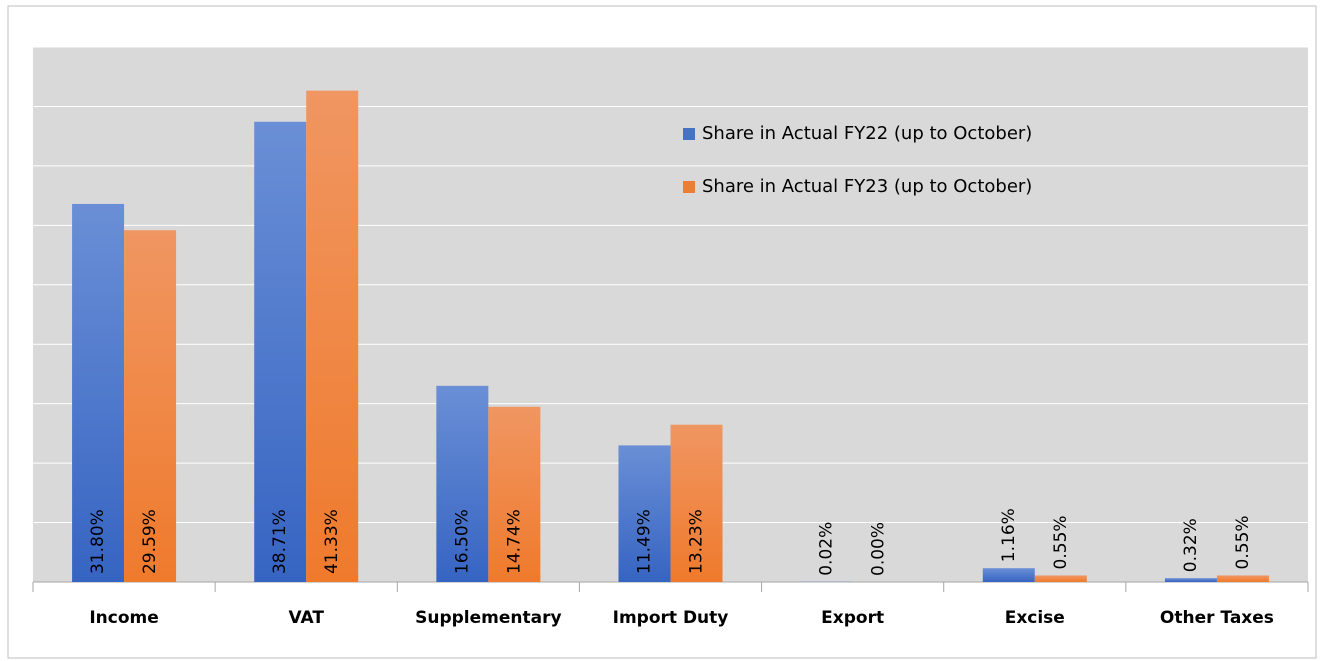 The image size is (1320, 661). Describe the element at coordinates (306, 618) in the screenshot. I see `x-tick-label: VAT` at that location.